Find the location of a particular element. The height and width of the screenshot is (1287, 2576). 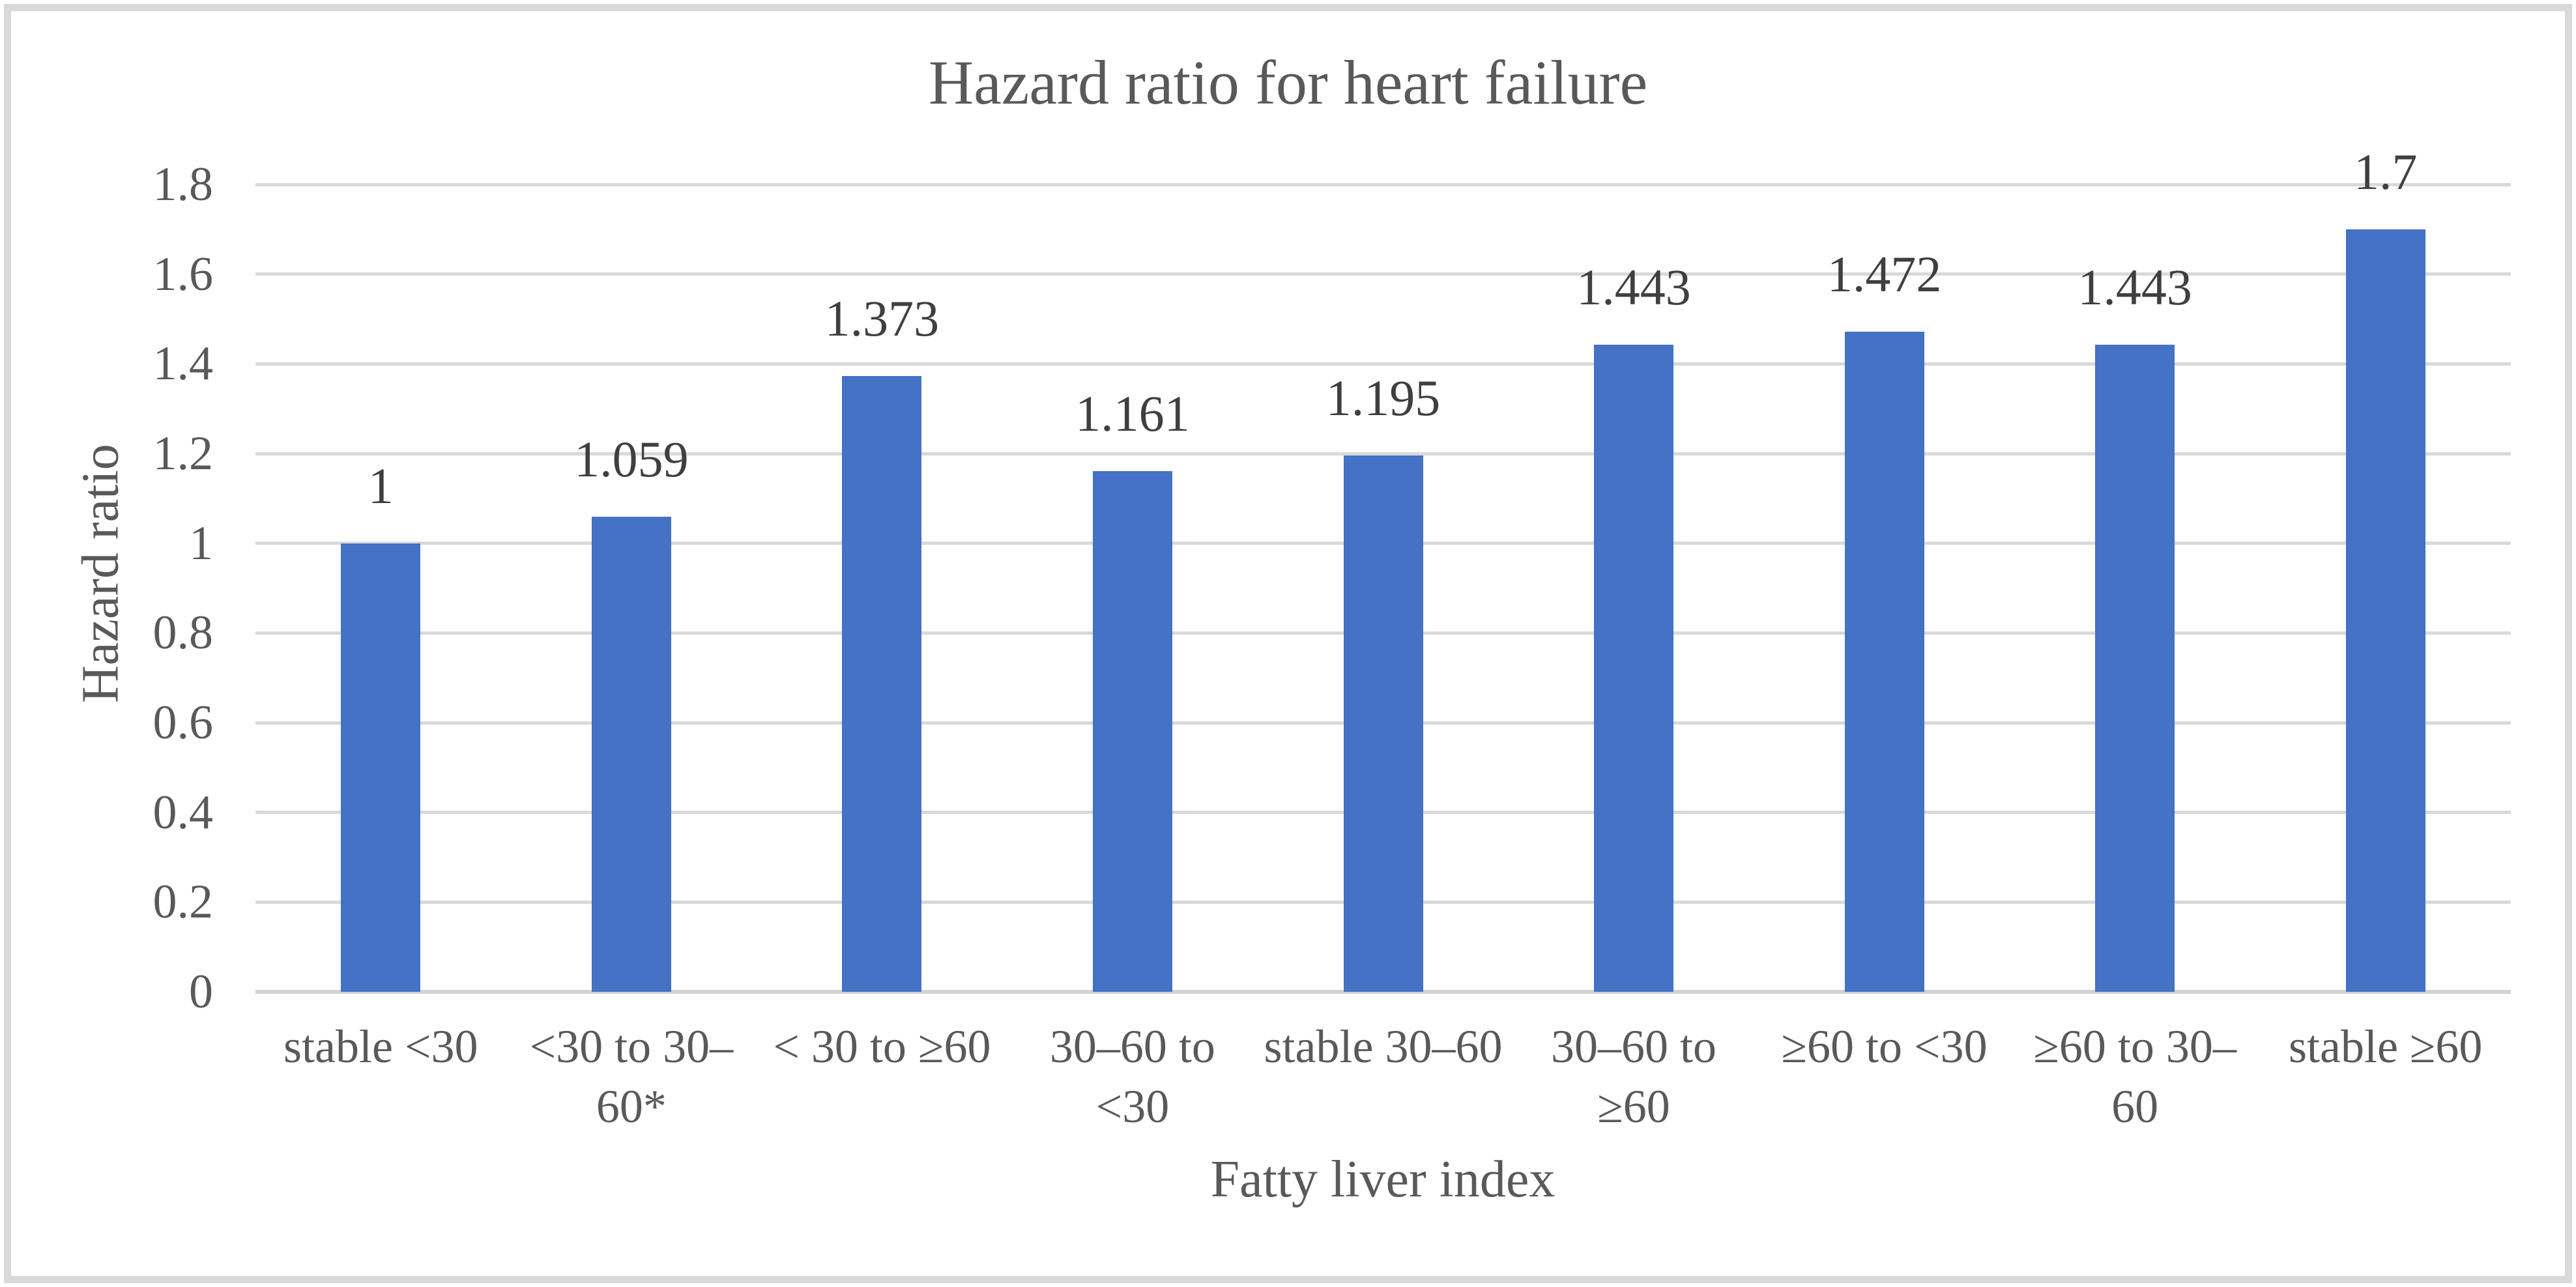

y-axis-title: Hazard ratio is located at coordinates (101, 574).